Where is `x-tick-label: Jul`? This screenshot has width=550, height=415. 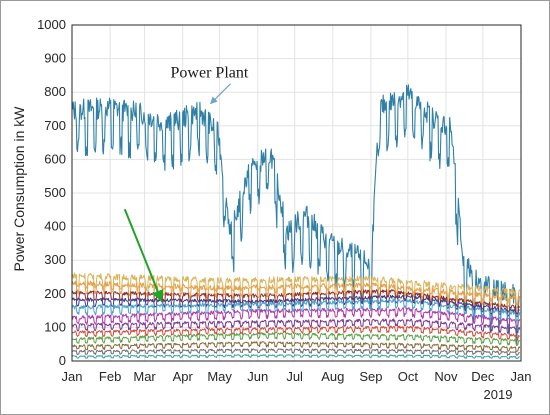
x-tick-label: Jul is located at coordinates (294, 376).